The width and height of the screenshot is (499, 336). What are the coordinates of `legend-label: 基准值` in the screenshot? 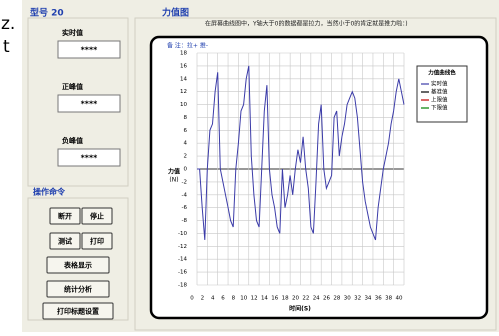 It's located at (439, 92).